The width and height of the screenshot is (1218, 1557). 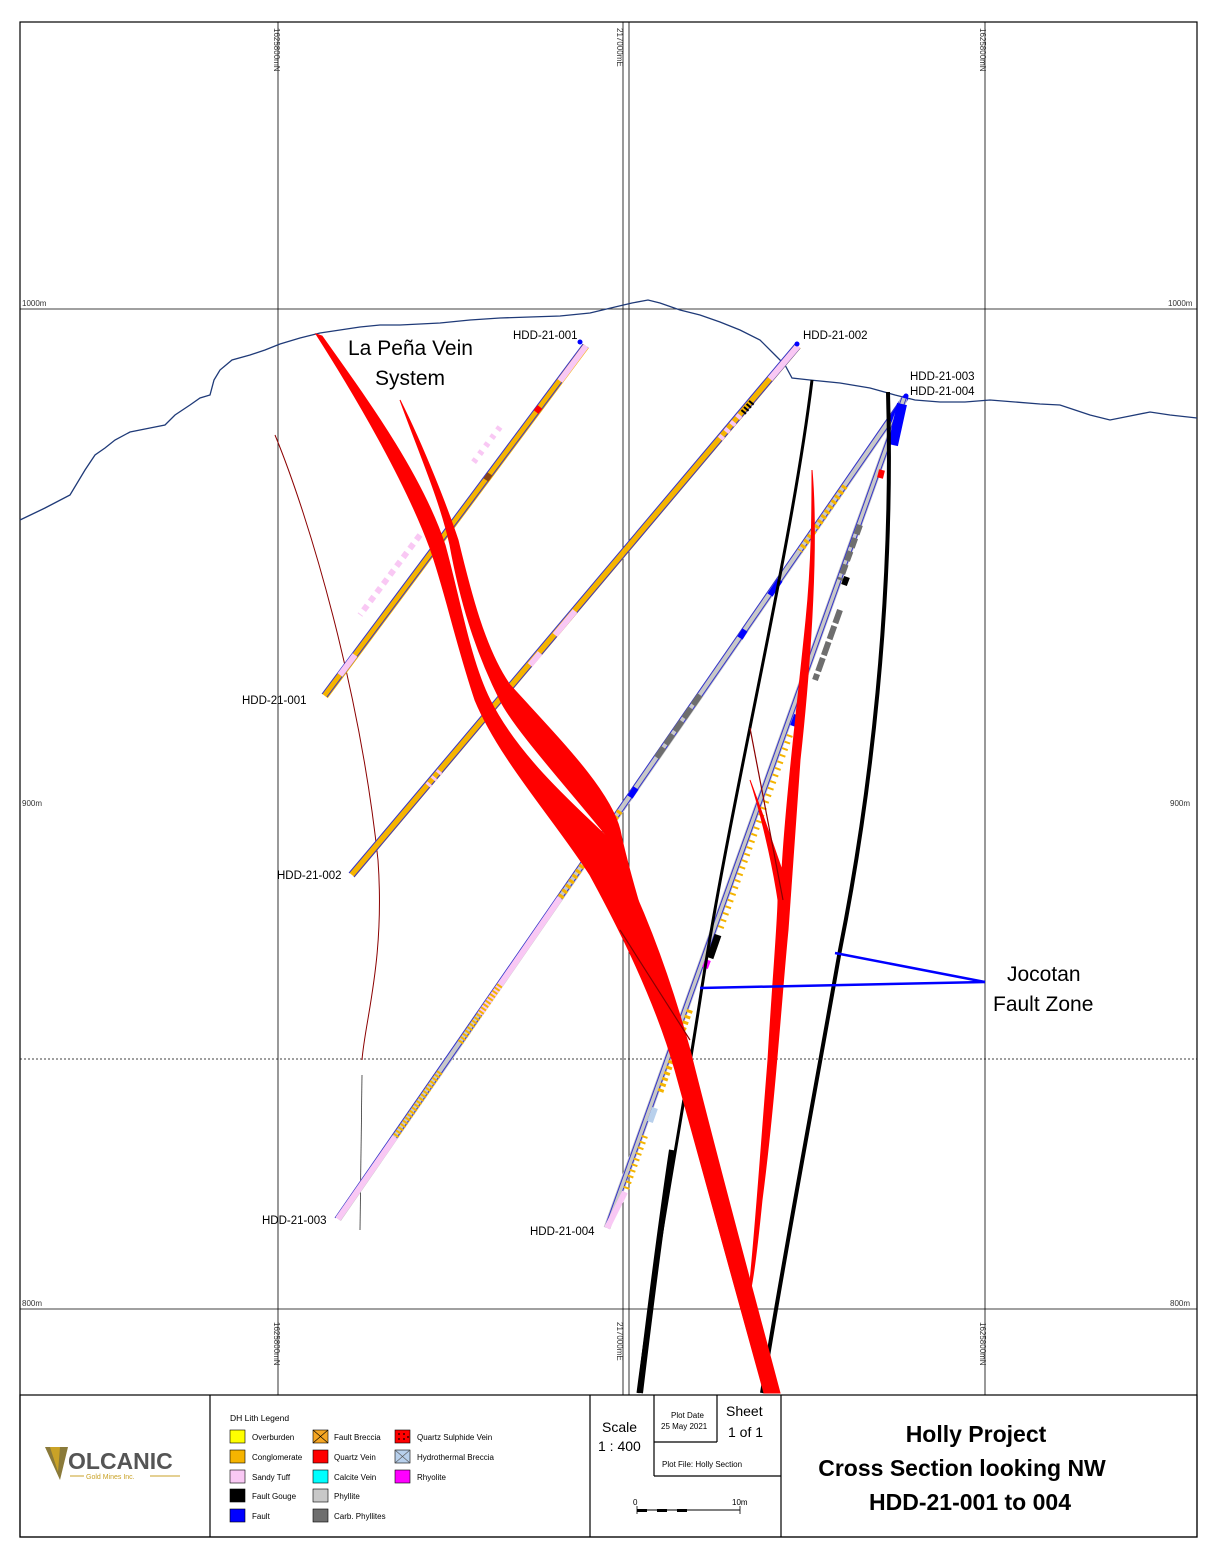 What do you see at coordinates (545, 336) in the screenshot?
I see `collar-label-hdd-21-001: HDD-21-001` at bounding box center [545, 336].